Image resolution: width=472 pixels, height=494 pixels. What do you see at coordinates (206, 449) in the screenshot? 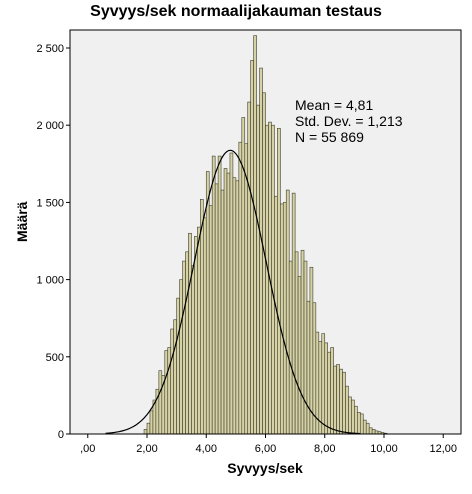
I see `x-tick-label: 4,00` at bounding box center [206, 449].